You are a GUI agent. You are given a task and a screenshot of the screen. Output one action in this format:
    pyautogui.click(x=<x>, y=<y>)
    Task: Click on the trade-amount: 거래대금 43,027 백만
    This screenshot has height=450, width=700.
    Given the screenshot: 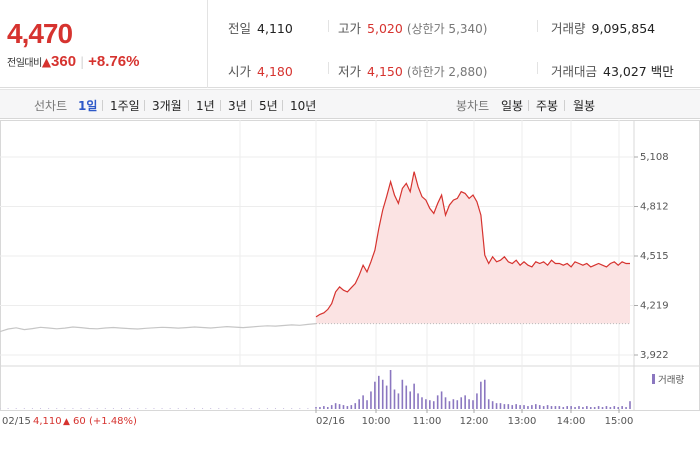 What is the action you would take?
    pyautogui.click(x=612, y=70)
    